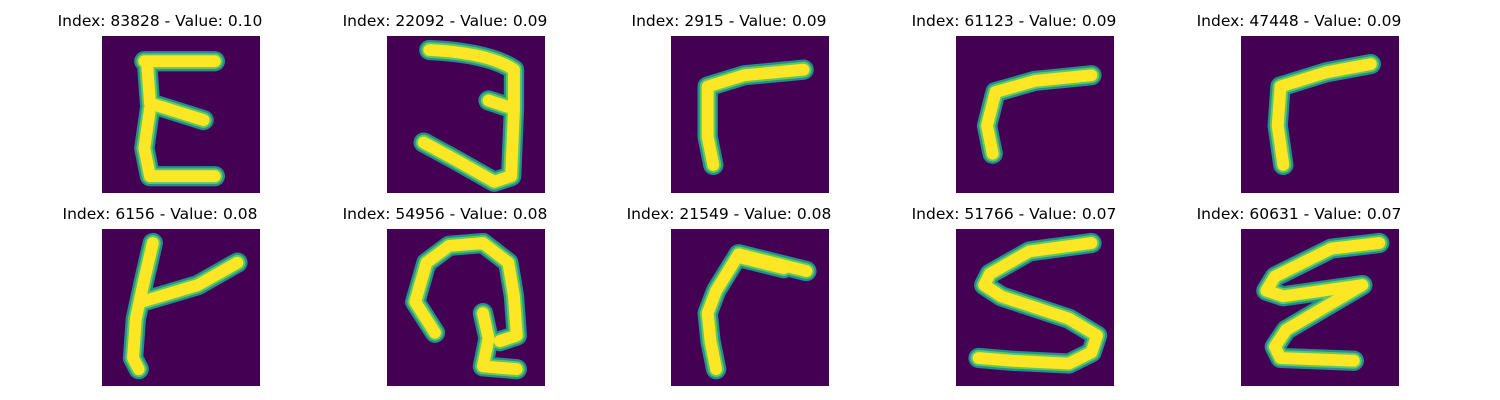 The image size is (1500, 400). What do you see at coordinates (160, 214) in the screenshot?
I see `panel-title: Index: 6156 - Value: 0.08` at bounding box center [160, 214].